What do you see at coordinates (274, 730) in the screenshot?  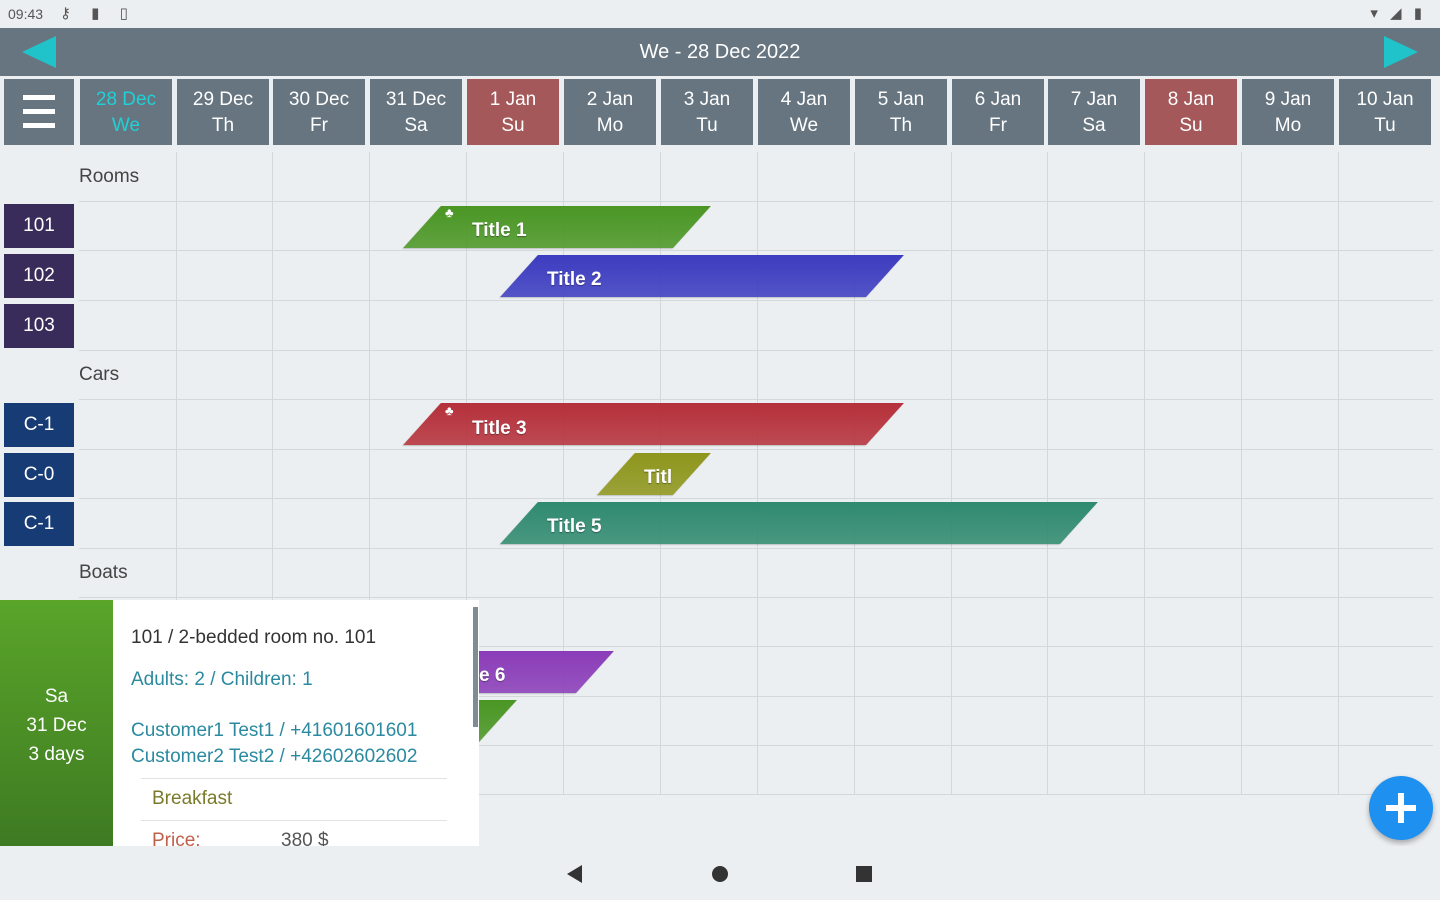 I see `popup-customer-1: Customer1 Test1 / +41601601601` at bounding box center [274, 730].